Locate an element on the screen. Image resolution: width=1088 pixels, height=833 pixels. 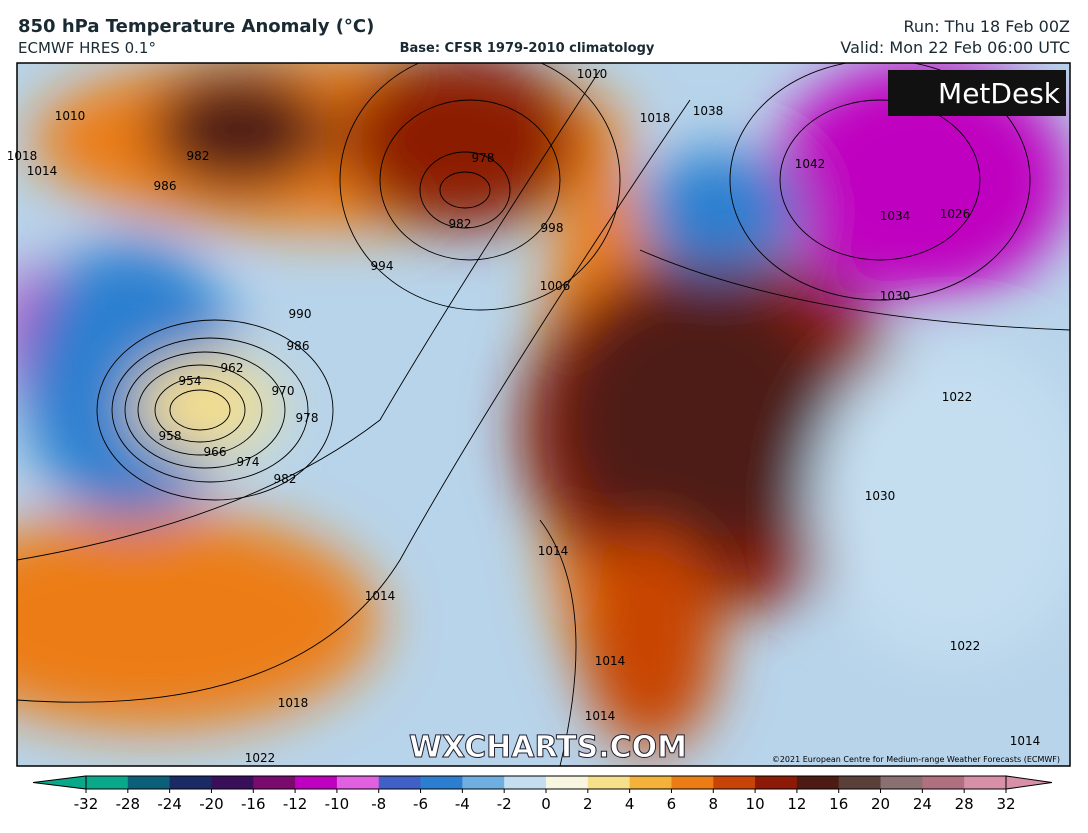
isobar-label: 1026 is located at coordinates (955, 214).